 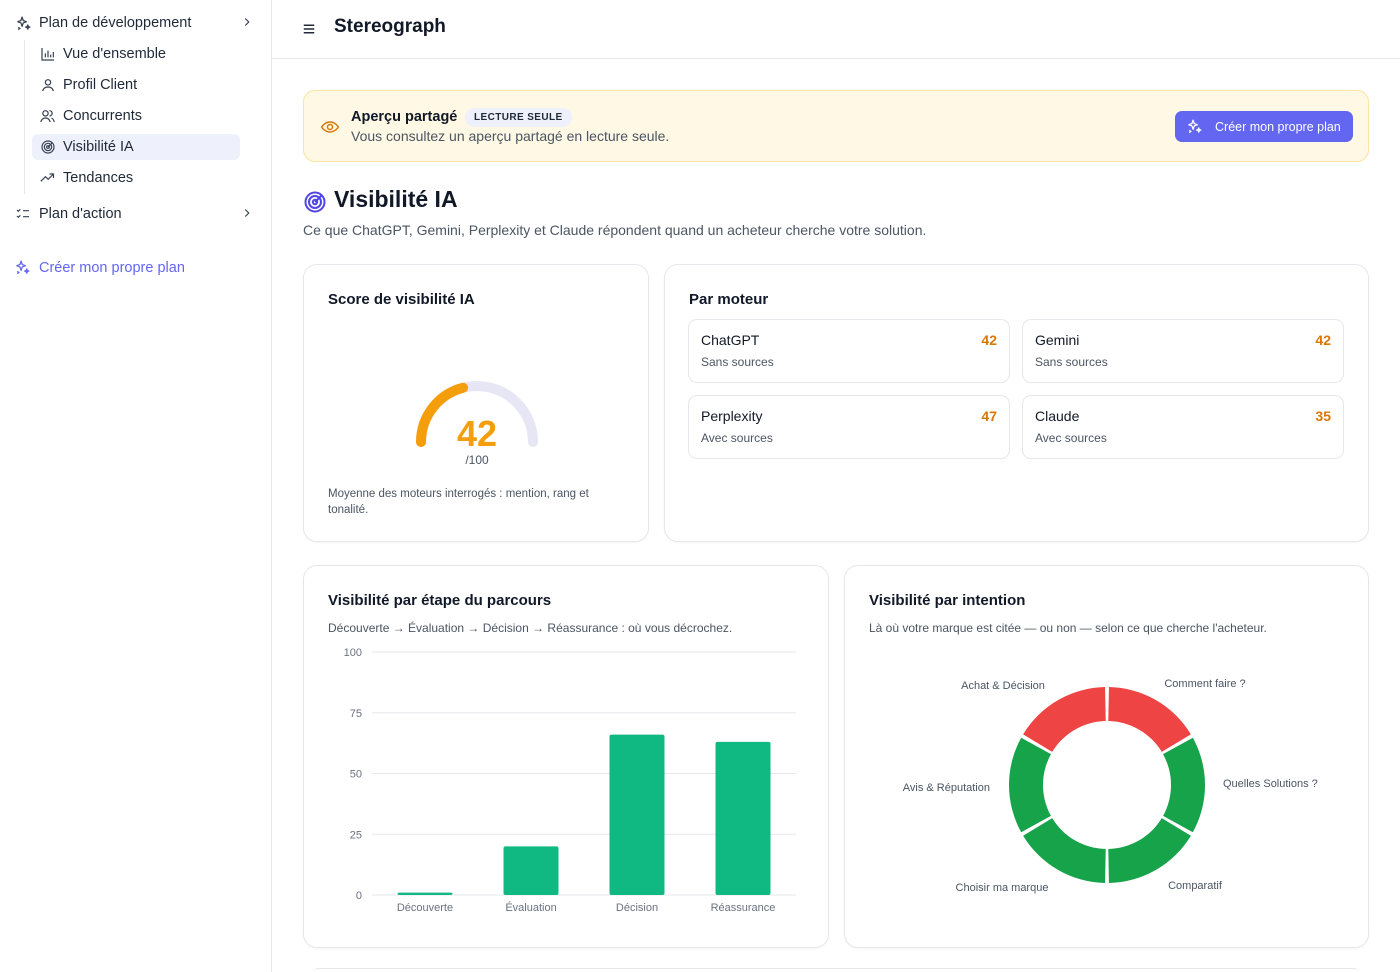 I want to click on gauge-score: 42, so click(x=477, y=433).